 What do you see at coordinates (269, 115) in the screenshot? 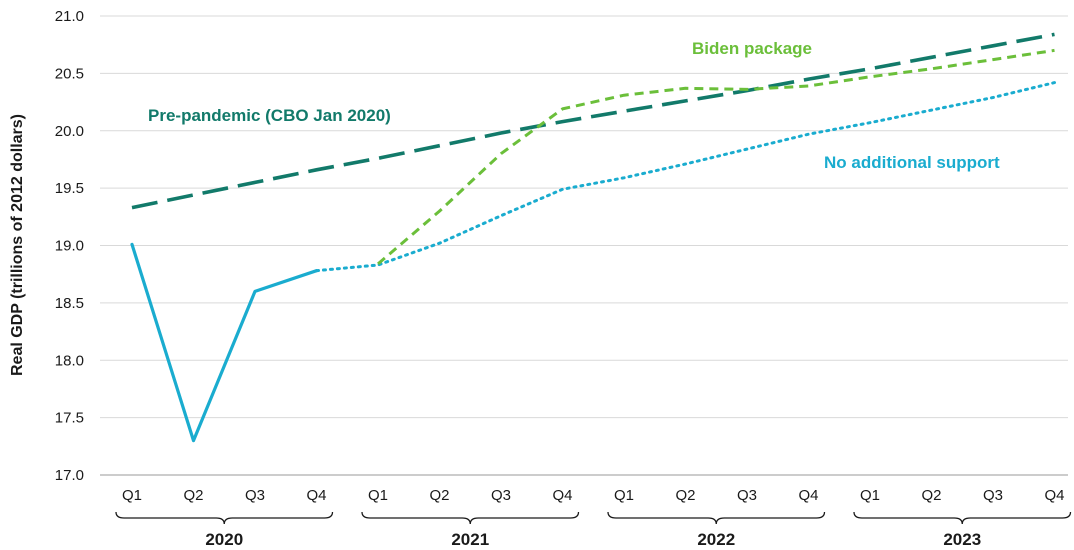
I see `annotation-pre-pandemic: Pre-pandemic (CBO Jan 2020)` at bounding box center [269, 115].